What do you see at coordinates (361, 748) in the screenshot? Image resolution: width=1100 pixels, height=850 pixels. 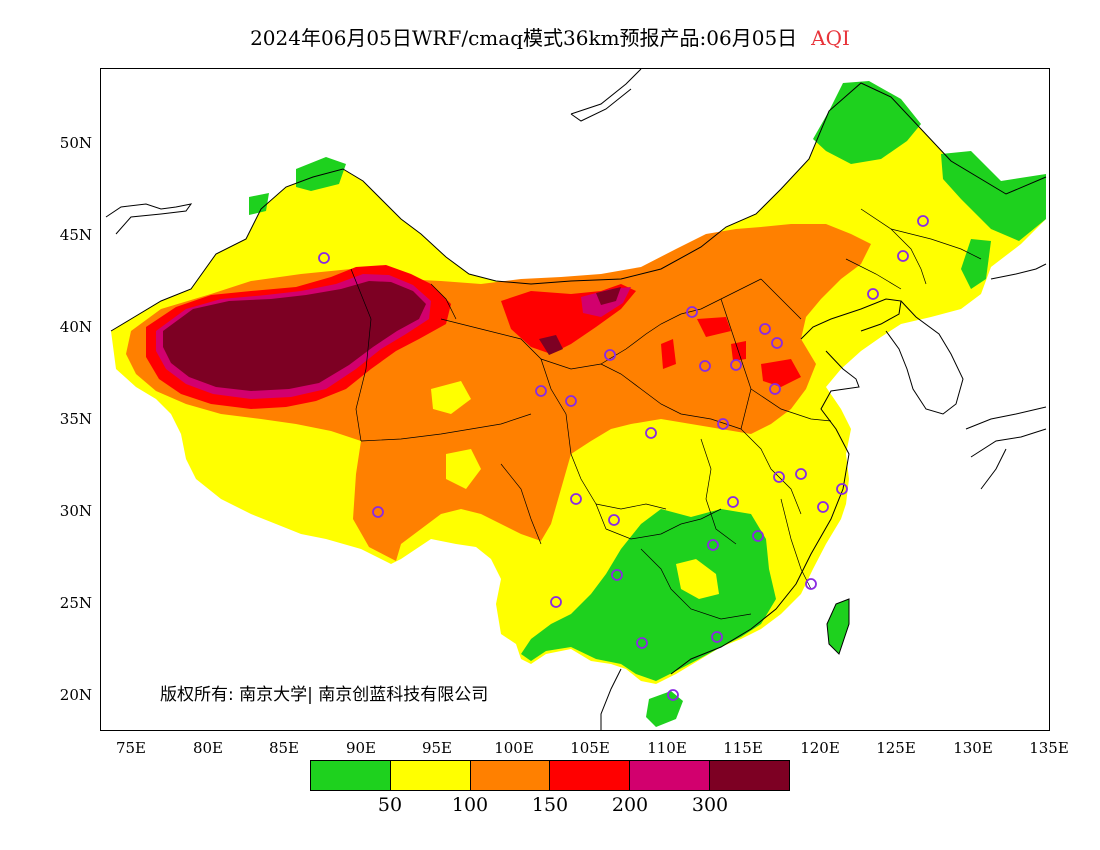 I see `lon-label-90e: 90E` at bounding box center [361, 748].